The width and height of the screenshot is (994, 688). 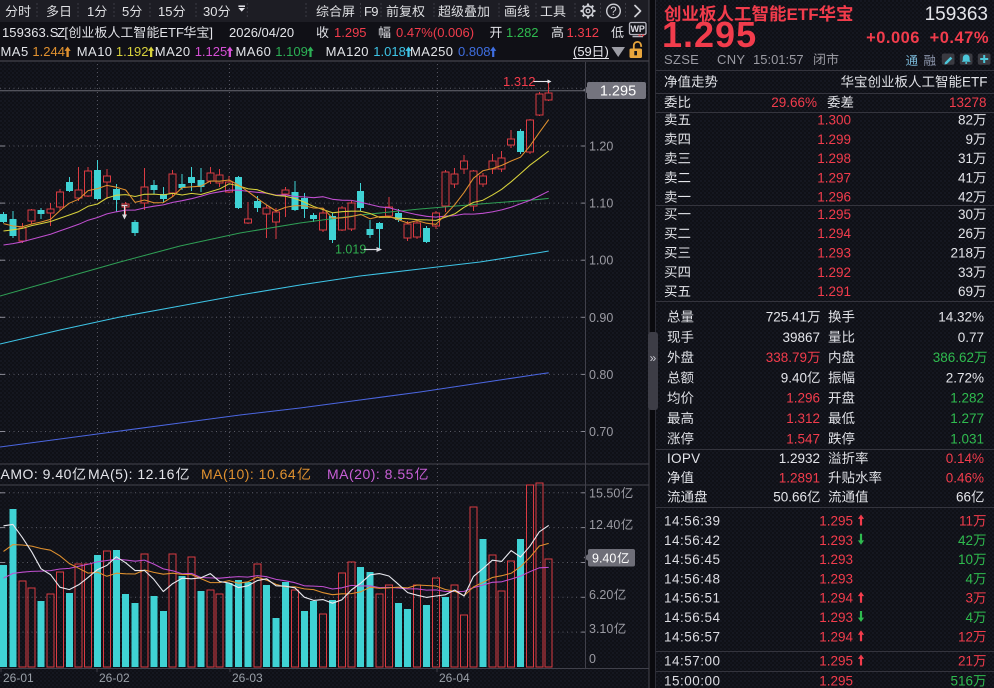 What do you see at coordinates (971, 337) in the screenshot?
I see `svg-text: 0.77` at bounding box center [971, 337].